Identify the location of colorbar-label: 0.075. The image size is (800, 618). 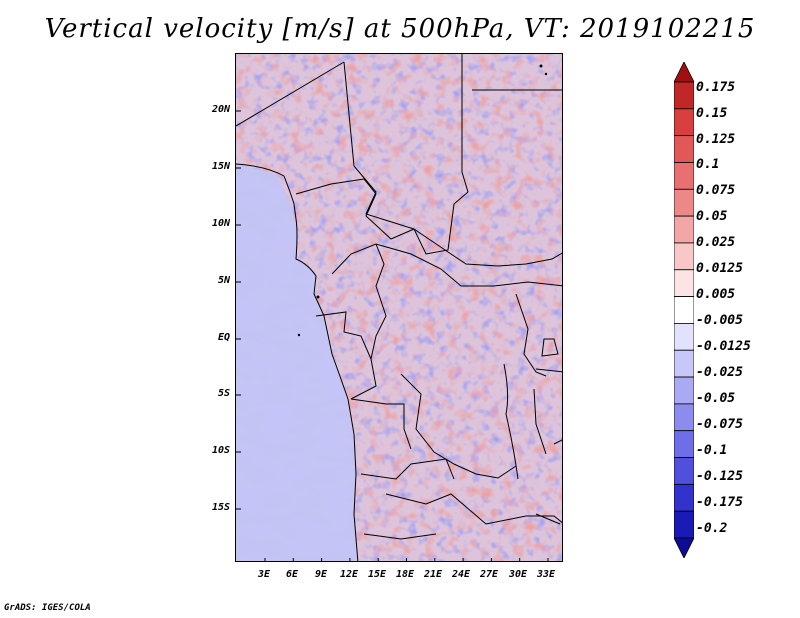
(716, 190).